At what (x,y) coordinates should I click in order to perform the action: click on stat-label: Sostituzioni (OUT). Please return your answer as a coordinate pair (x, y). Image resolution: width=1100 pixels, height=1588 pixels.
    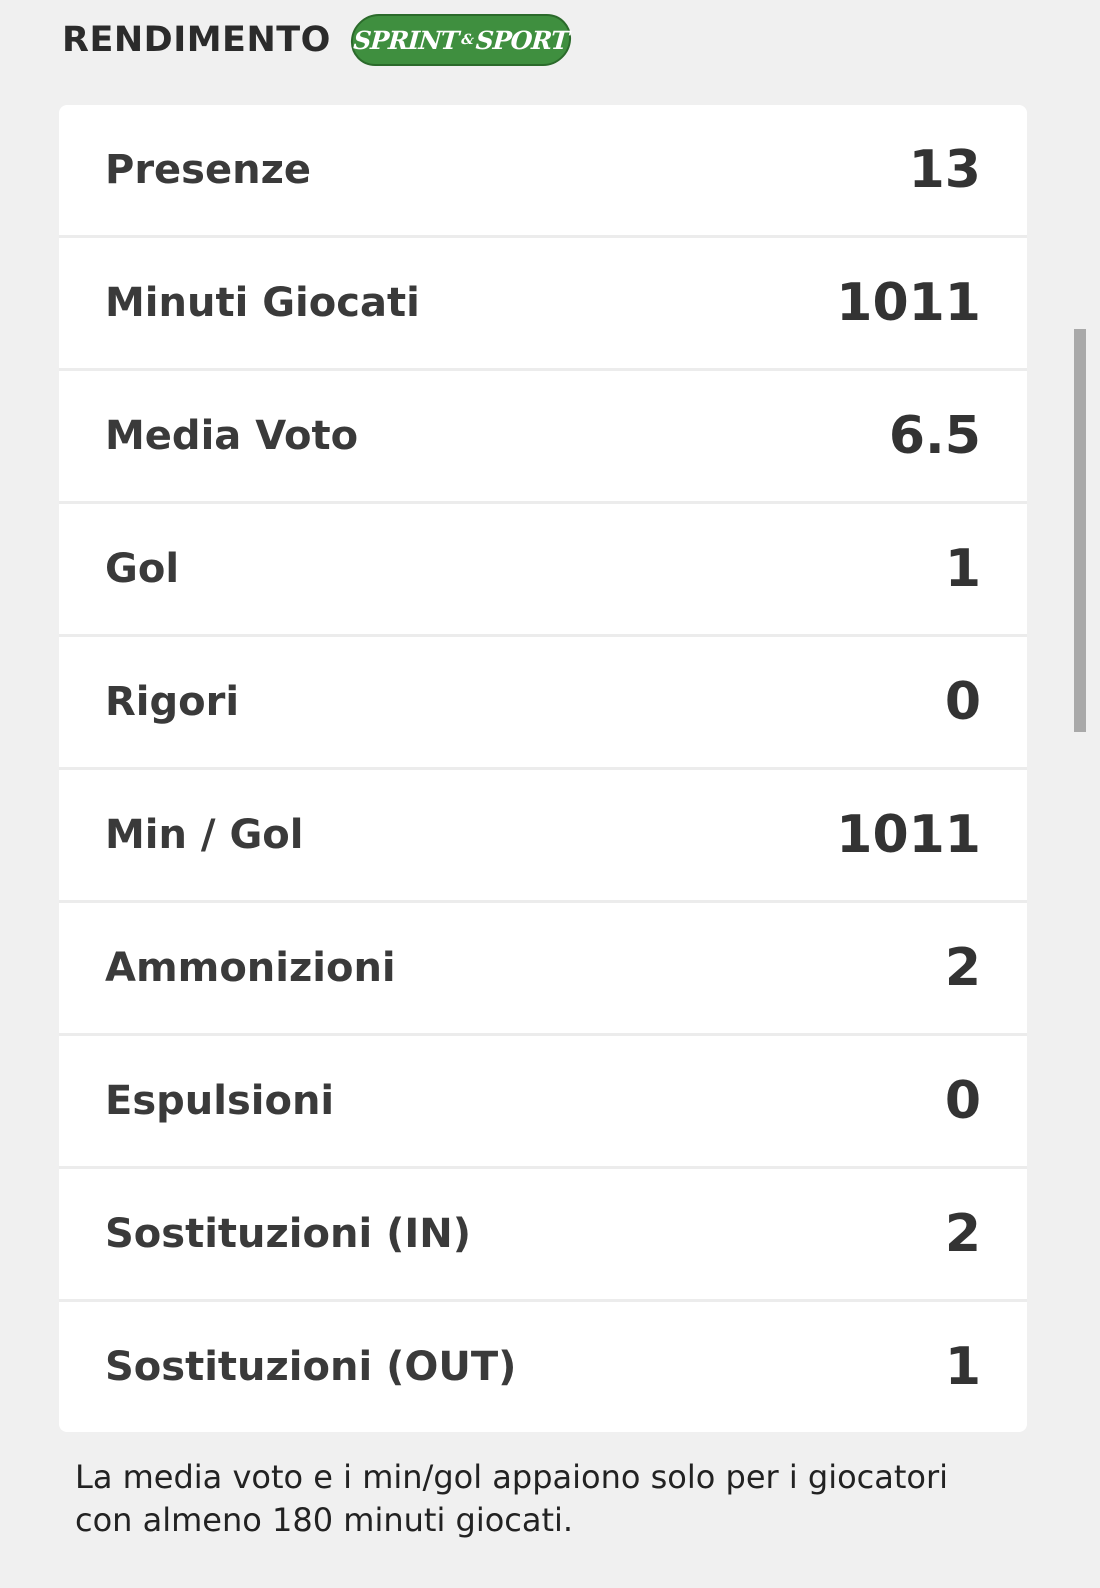
    Looking at the image, I should click on (311, 1367).